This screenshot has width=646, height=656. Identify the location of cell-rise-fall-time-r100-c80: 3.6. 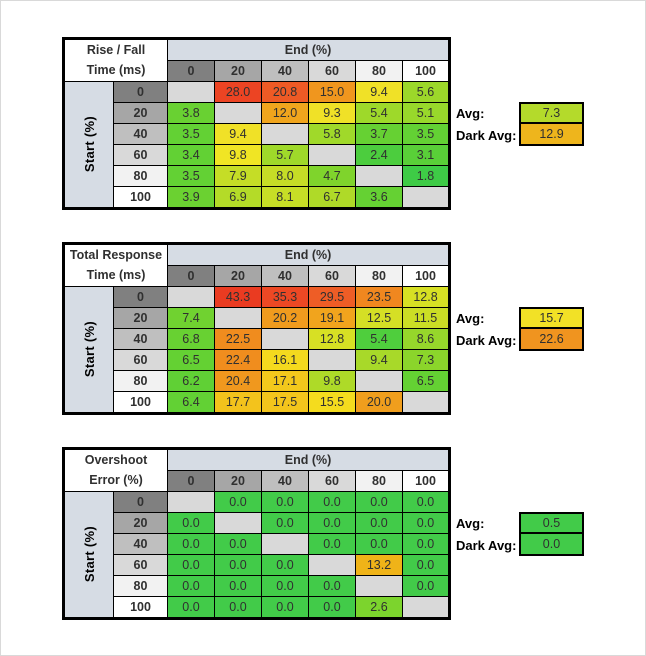
(379, 197).